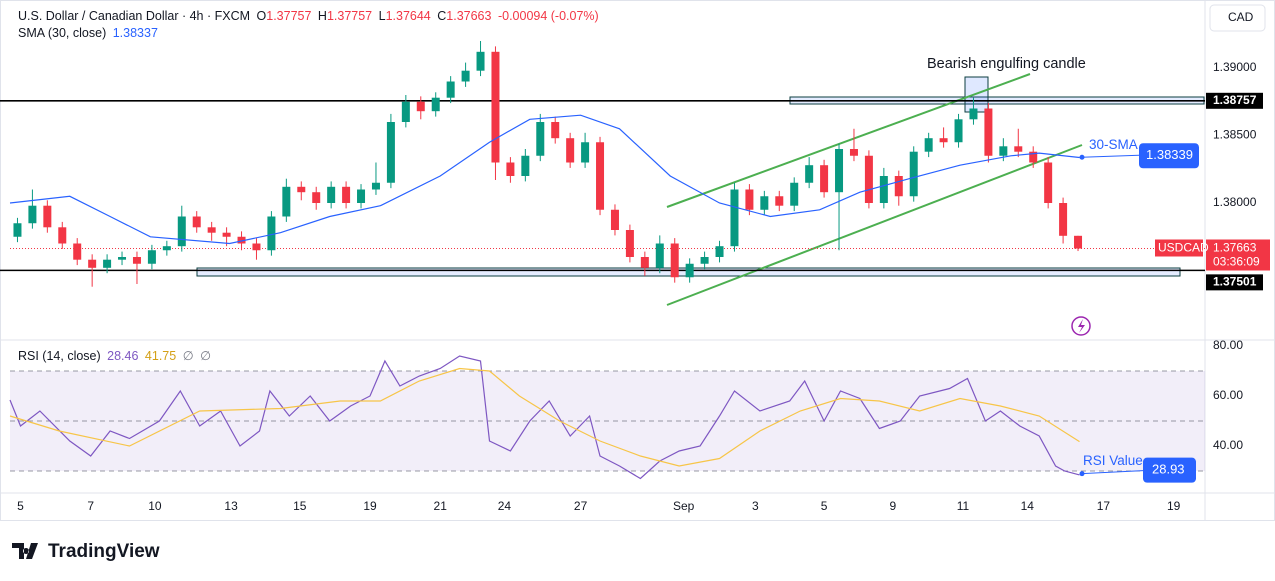  I want to click on open-value: 1.37757, so click(289, 16).